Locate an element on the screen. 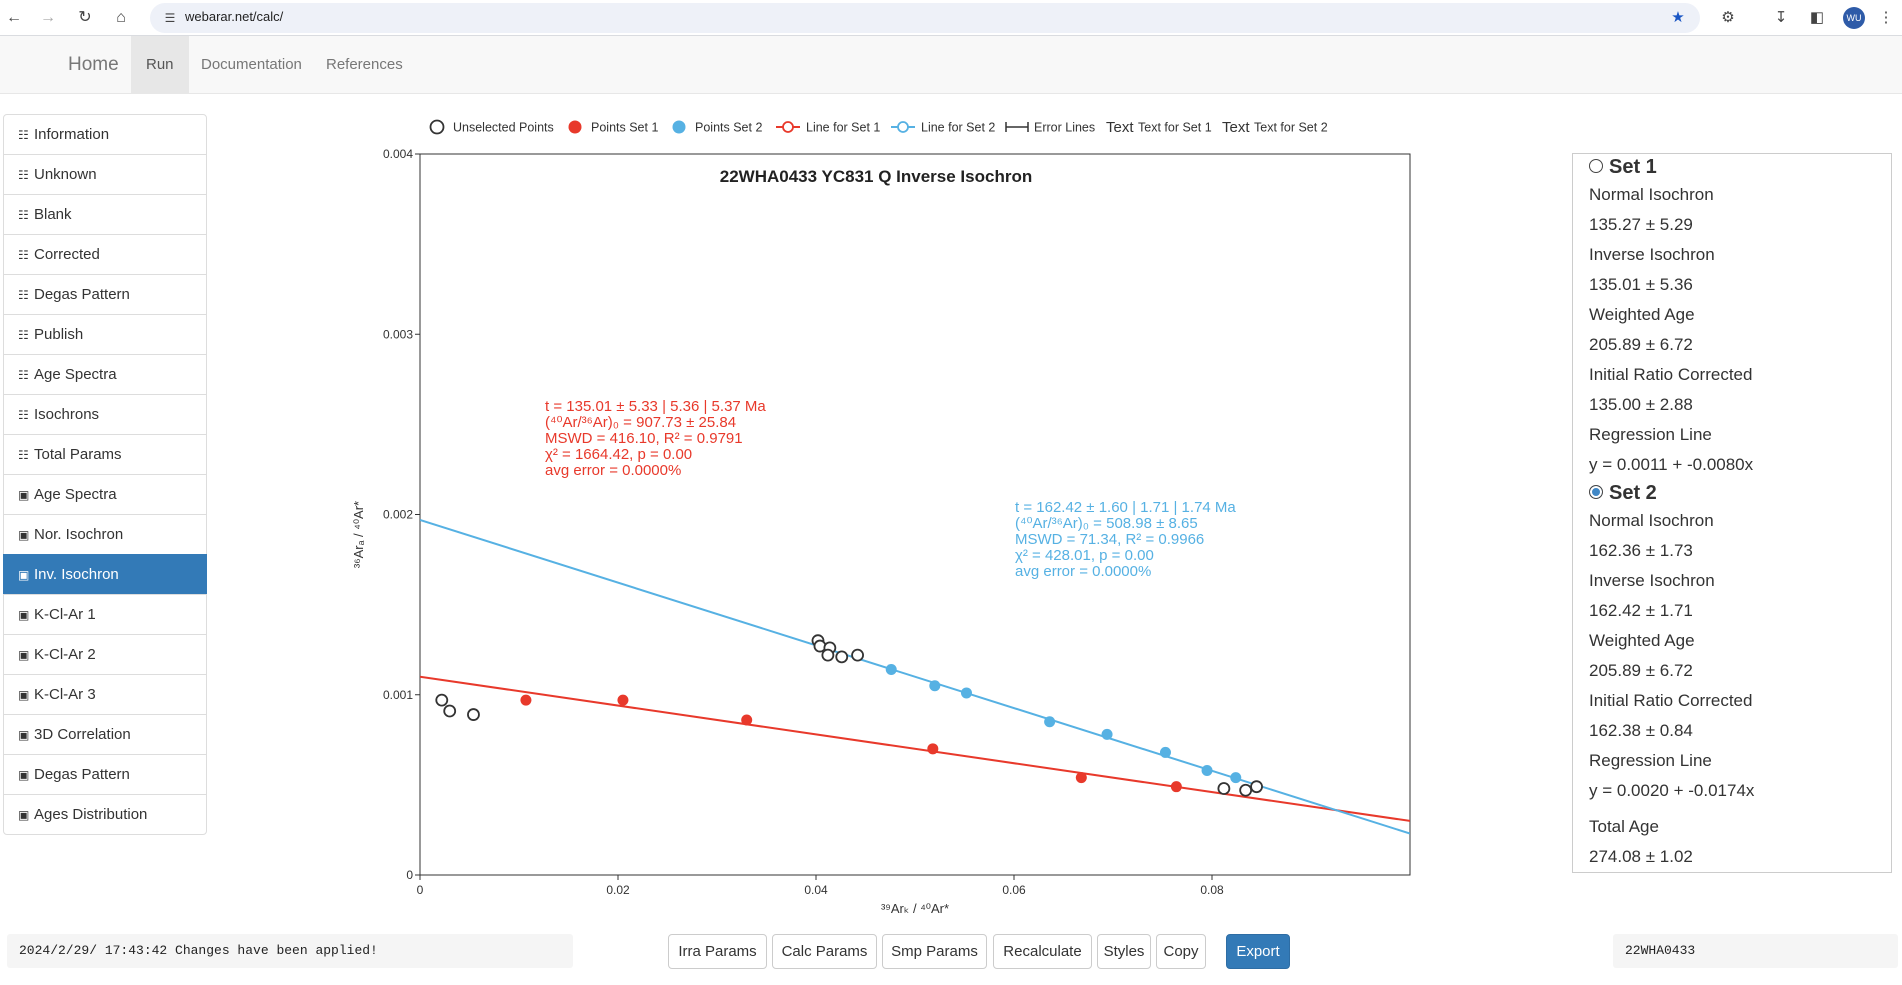  sidebar-item: ▣ K-Cl-Ar 2 is located at coordinates (105, 654).